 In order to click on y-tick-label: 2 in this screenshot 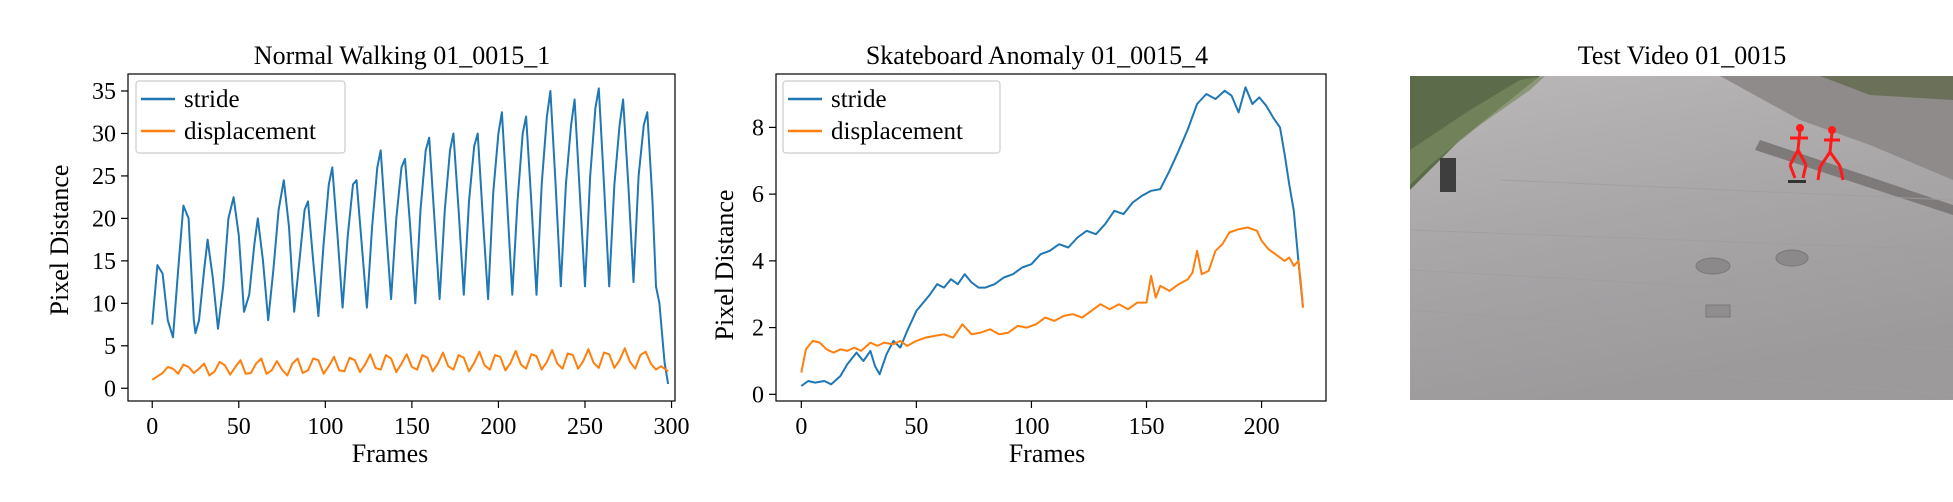, I will do `click(758, 329)`.